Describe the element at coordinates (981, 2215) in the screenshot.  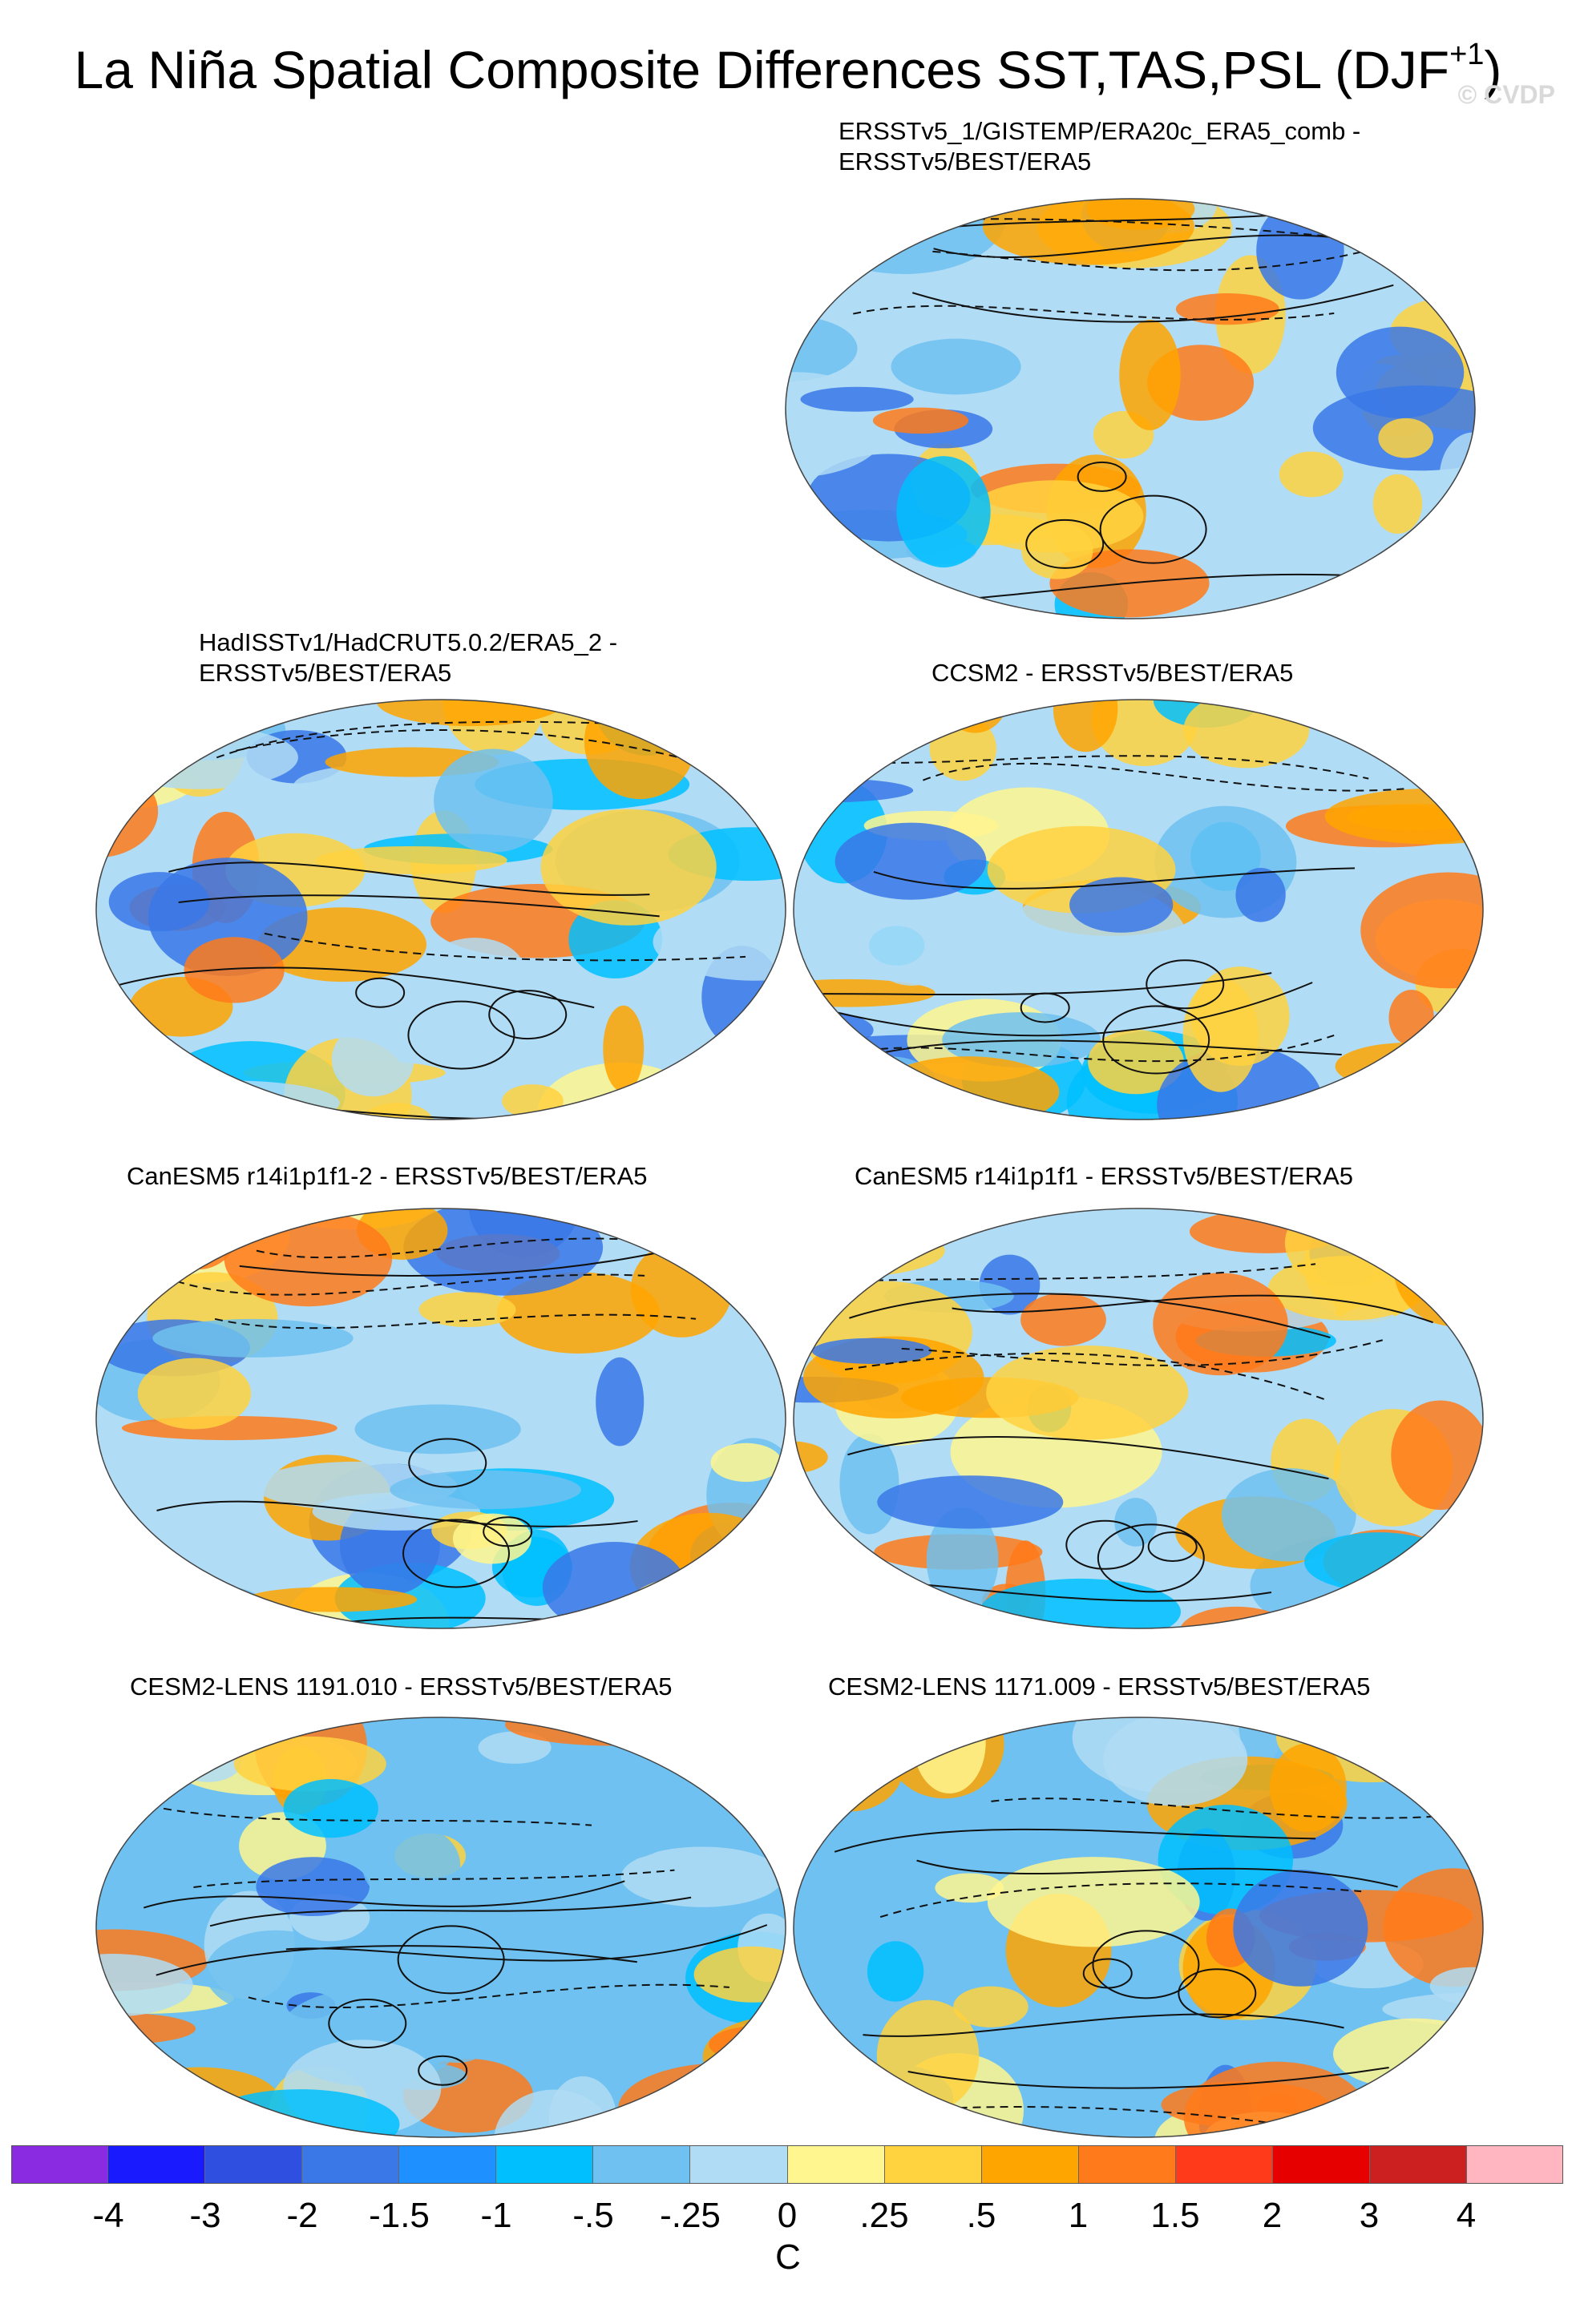
I see `colorbar-tick-label: .5` at that location.